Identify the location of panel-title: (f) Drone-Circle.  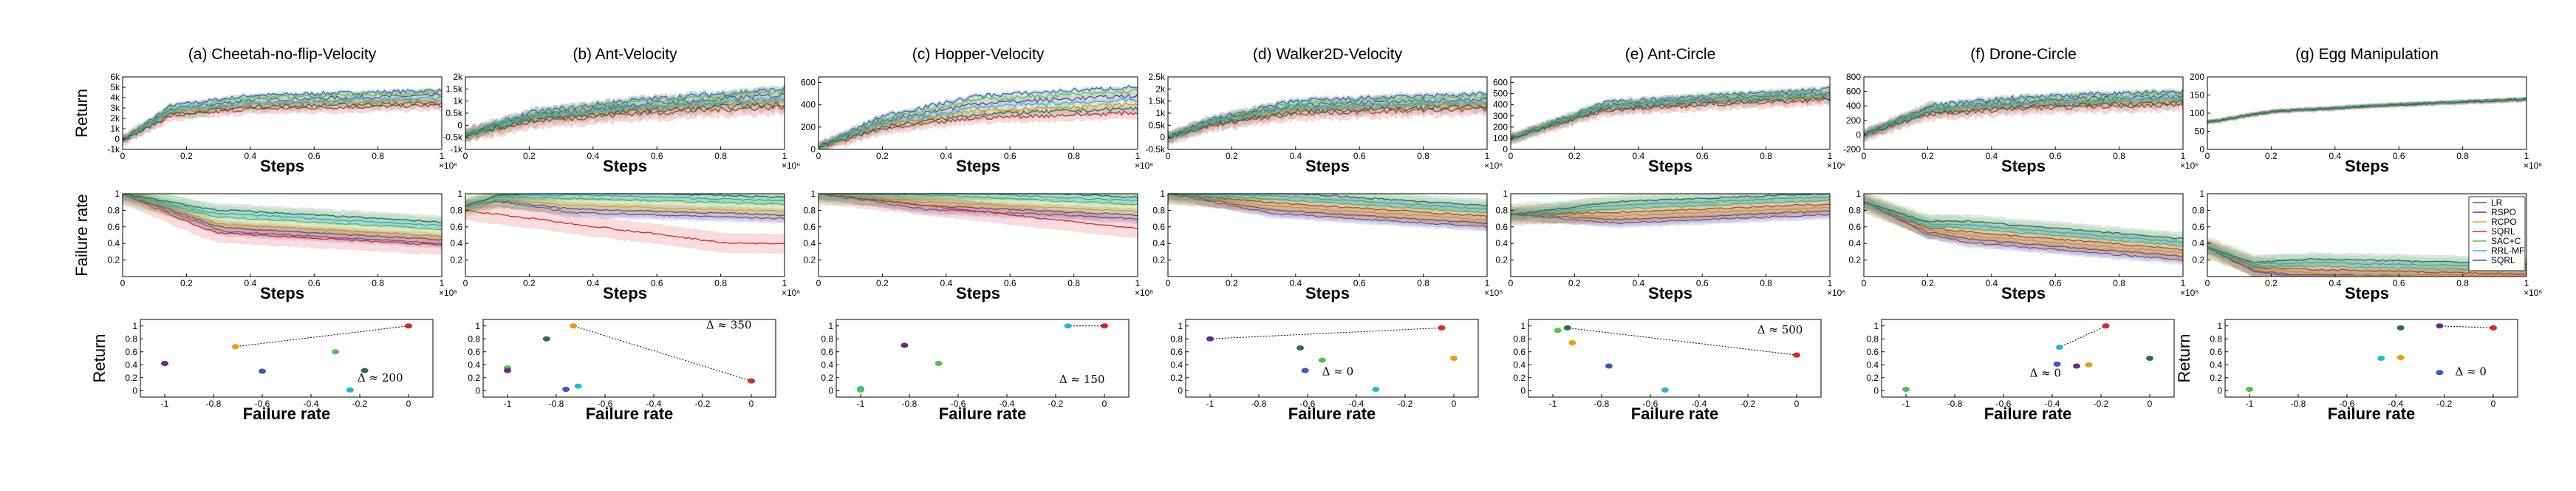
(2024, 54).